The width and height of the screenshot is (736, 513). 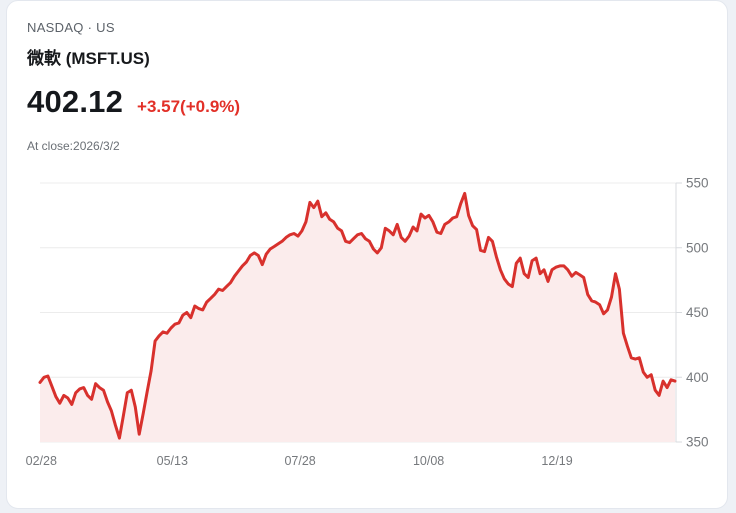 I want to click on x-tick-label: 07/28, so click(x=299, y=461).